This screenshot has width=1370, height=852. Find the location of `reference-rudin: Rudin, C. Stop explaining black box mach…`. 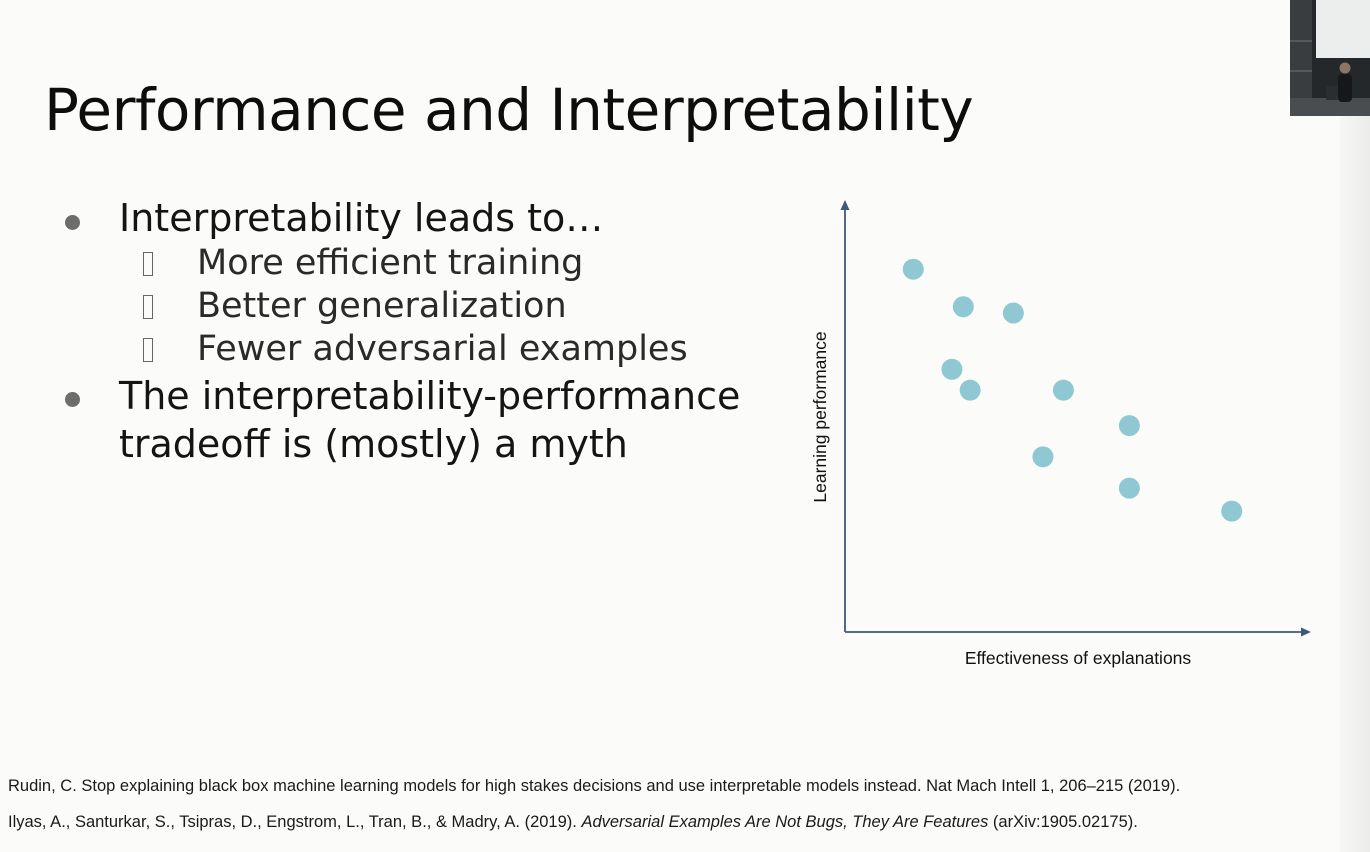

reference-rudin: Rudin, C. Stop explaining black box mach… is located at coordinates (594, 786).